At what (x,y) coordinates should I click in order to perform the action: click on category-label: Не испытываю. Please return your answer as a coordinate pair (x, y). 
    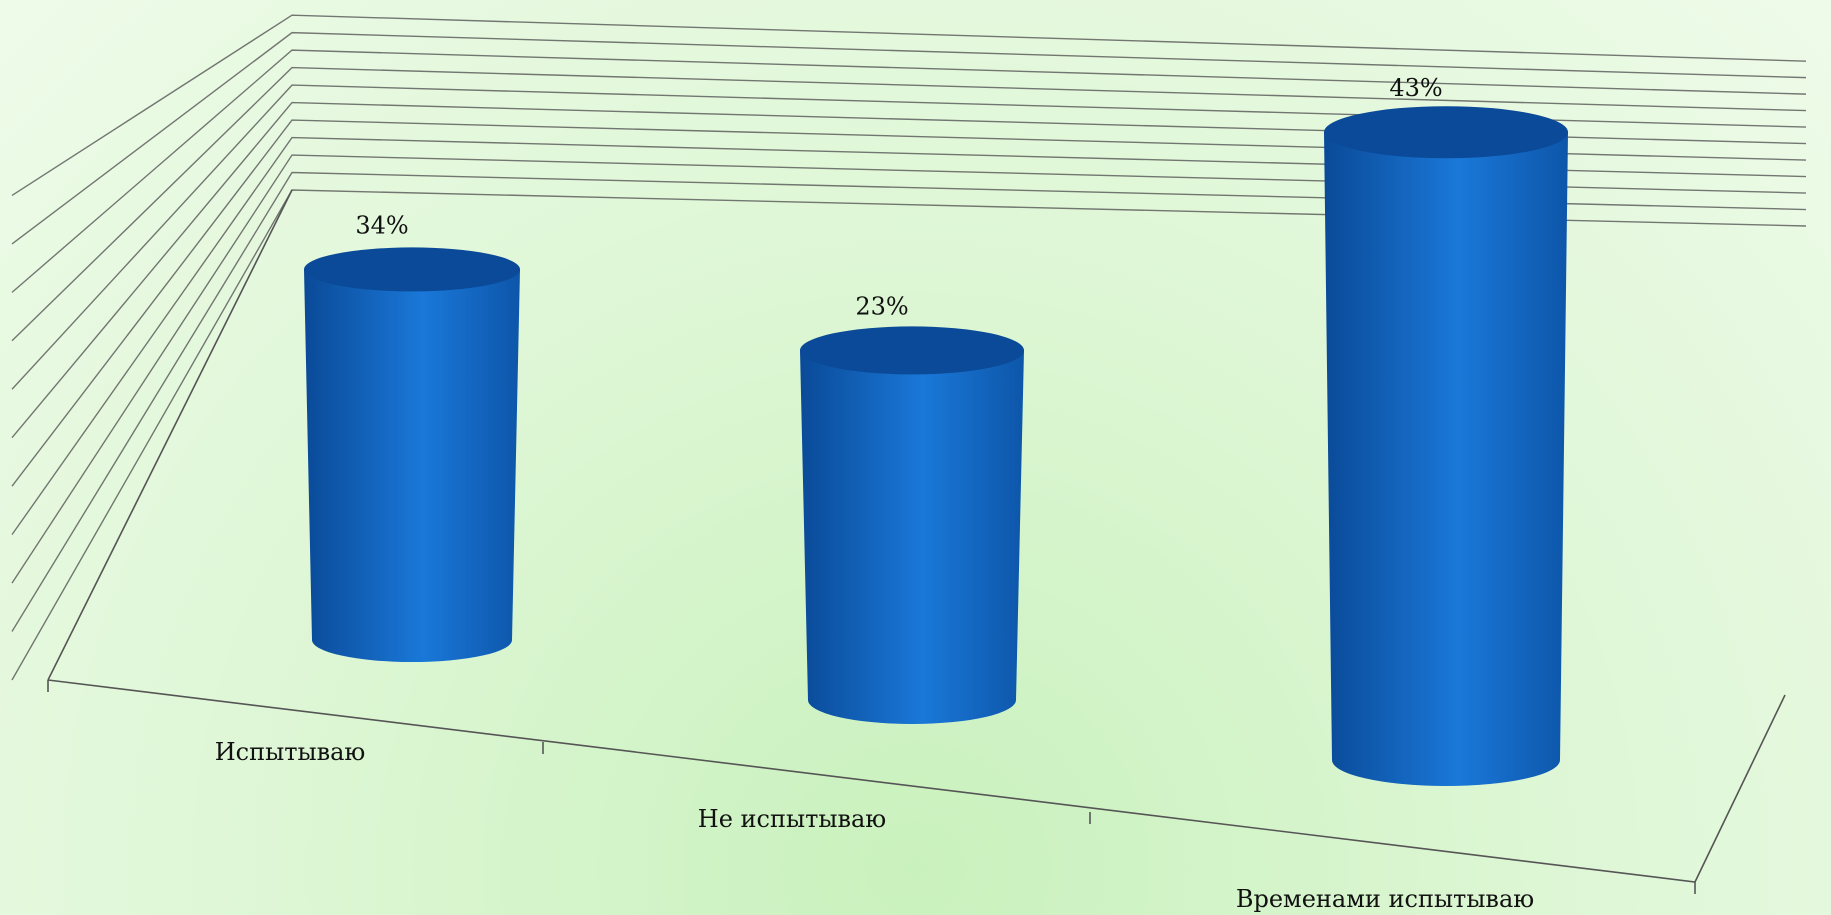
    Looking at the image, I should click on (792, 819).